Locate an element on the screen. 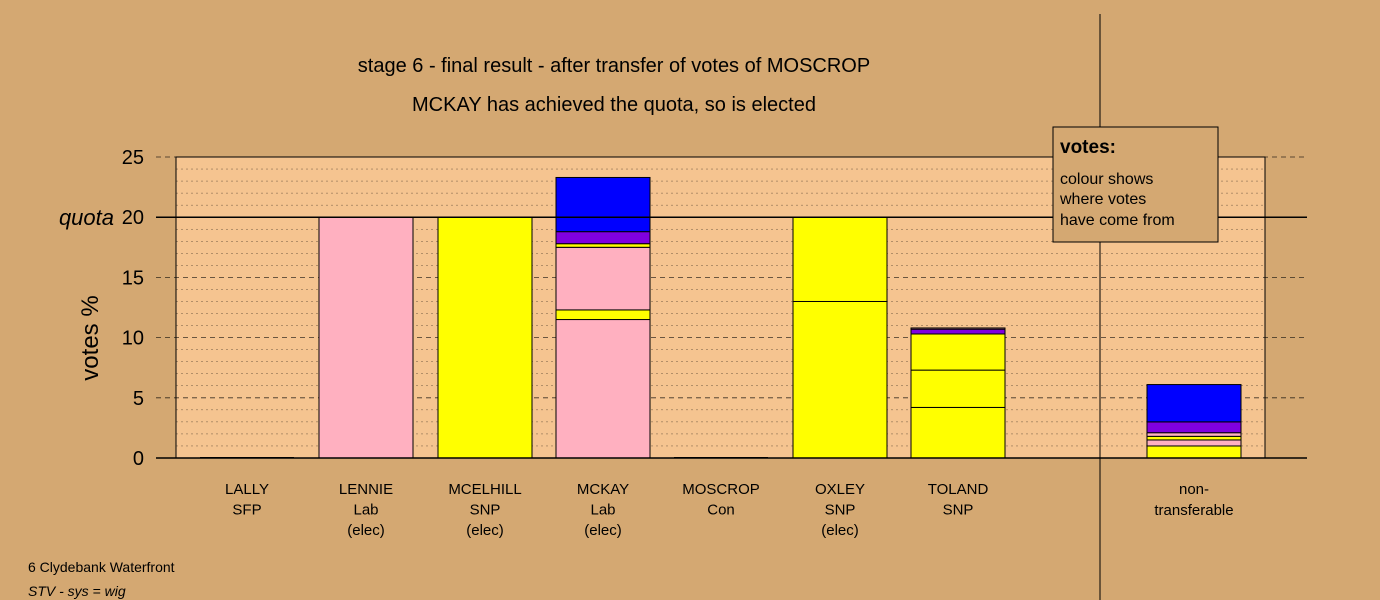 The width and height of the screenshot is (1380, 600). candidate-name: LENNIE is located at coordinates (366, 489).